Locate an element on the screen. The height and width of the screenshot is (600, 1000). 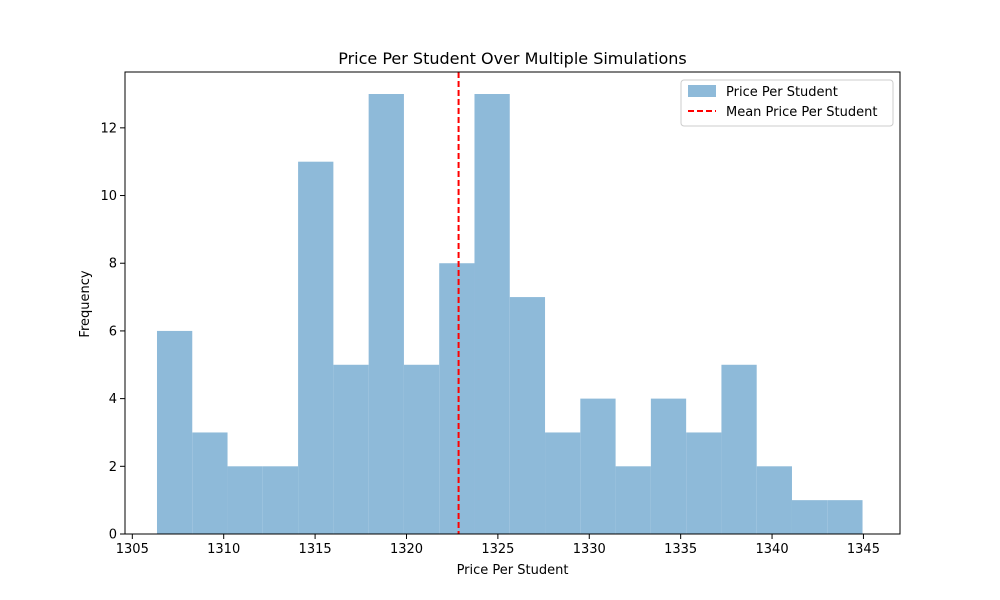
y-tick-label: 6 is located at coordinates (113, 331).